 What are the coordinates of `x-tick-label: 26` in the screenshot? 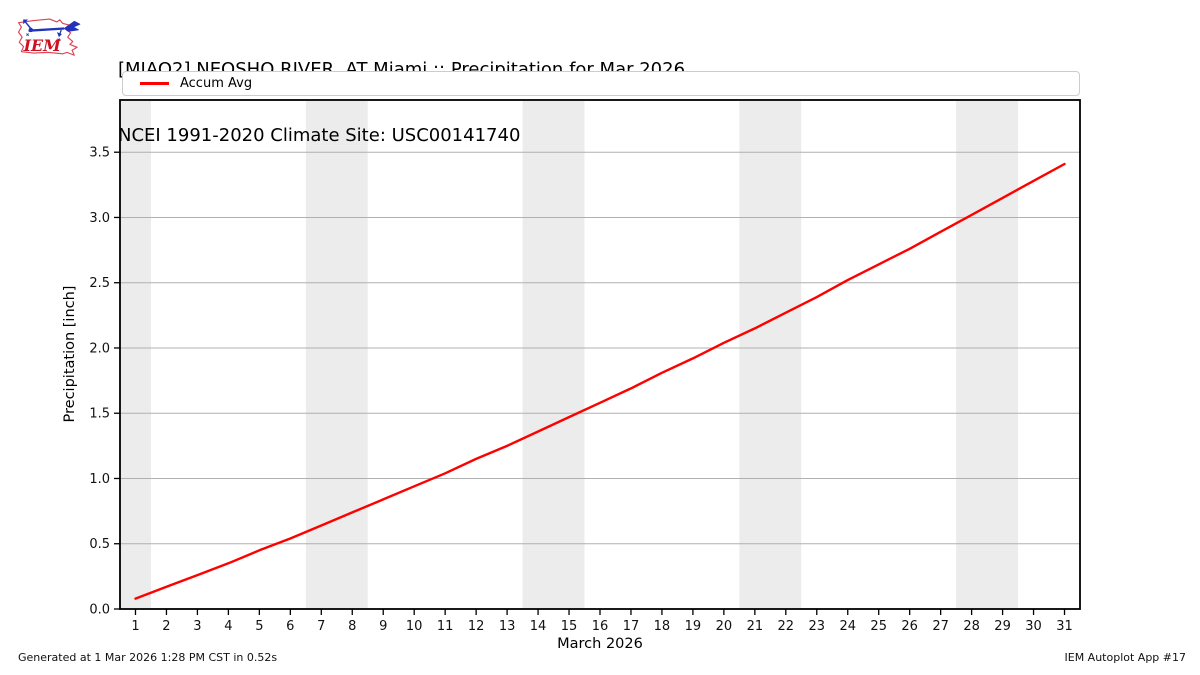 It's located at (909, 626).